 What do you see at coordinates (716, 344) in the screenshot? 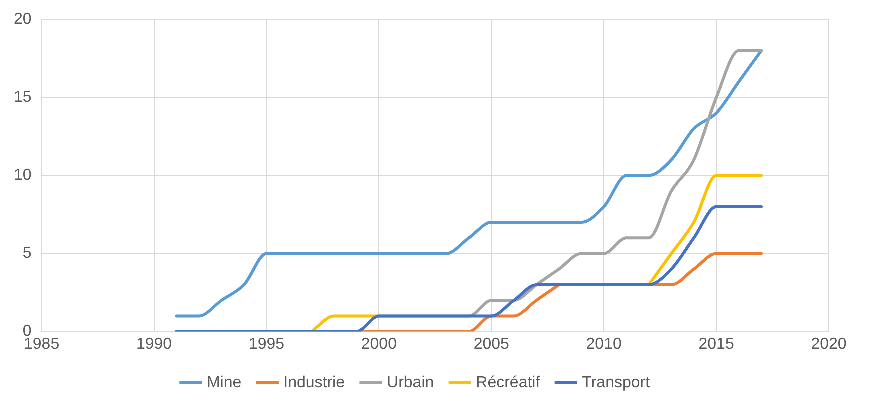
I see `x-tick-label: 2015` at bounding box center [716, 344].